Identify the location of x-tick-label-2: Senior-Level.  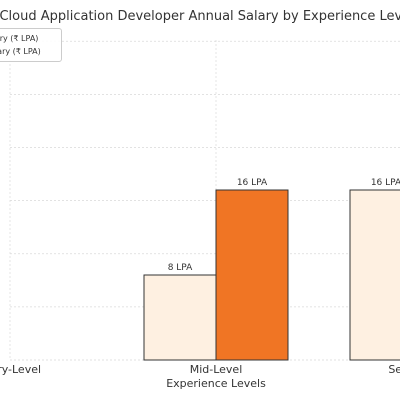
(394, 369).